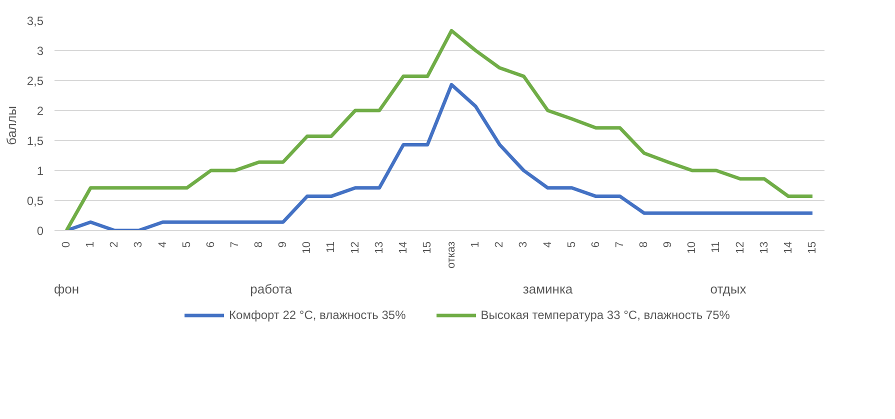 This screenshot has height=419, width=895. Describe the element at coordinates (548, 289) in the screenshot. I see `text: заминка` at that location.